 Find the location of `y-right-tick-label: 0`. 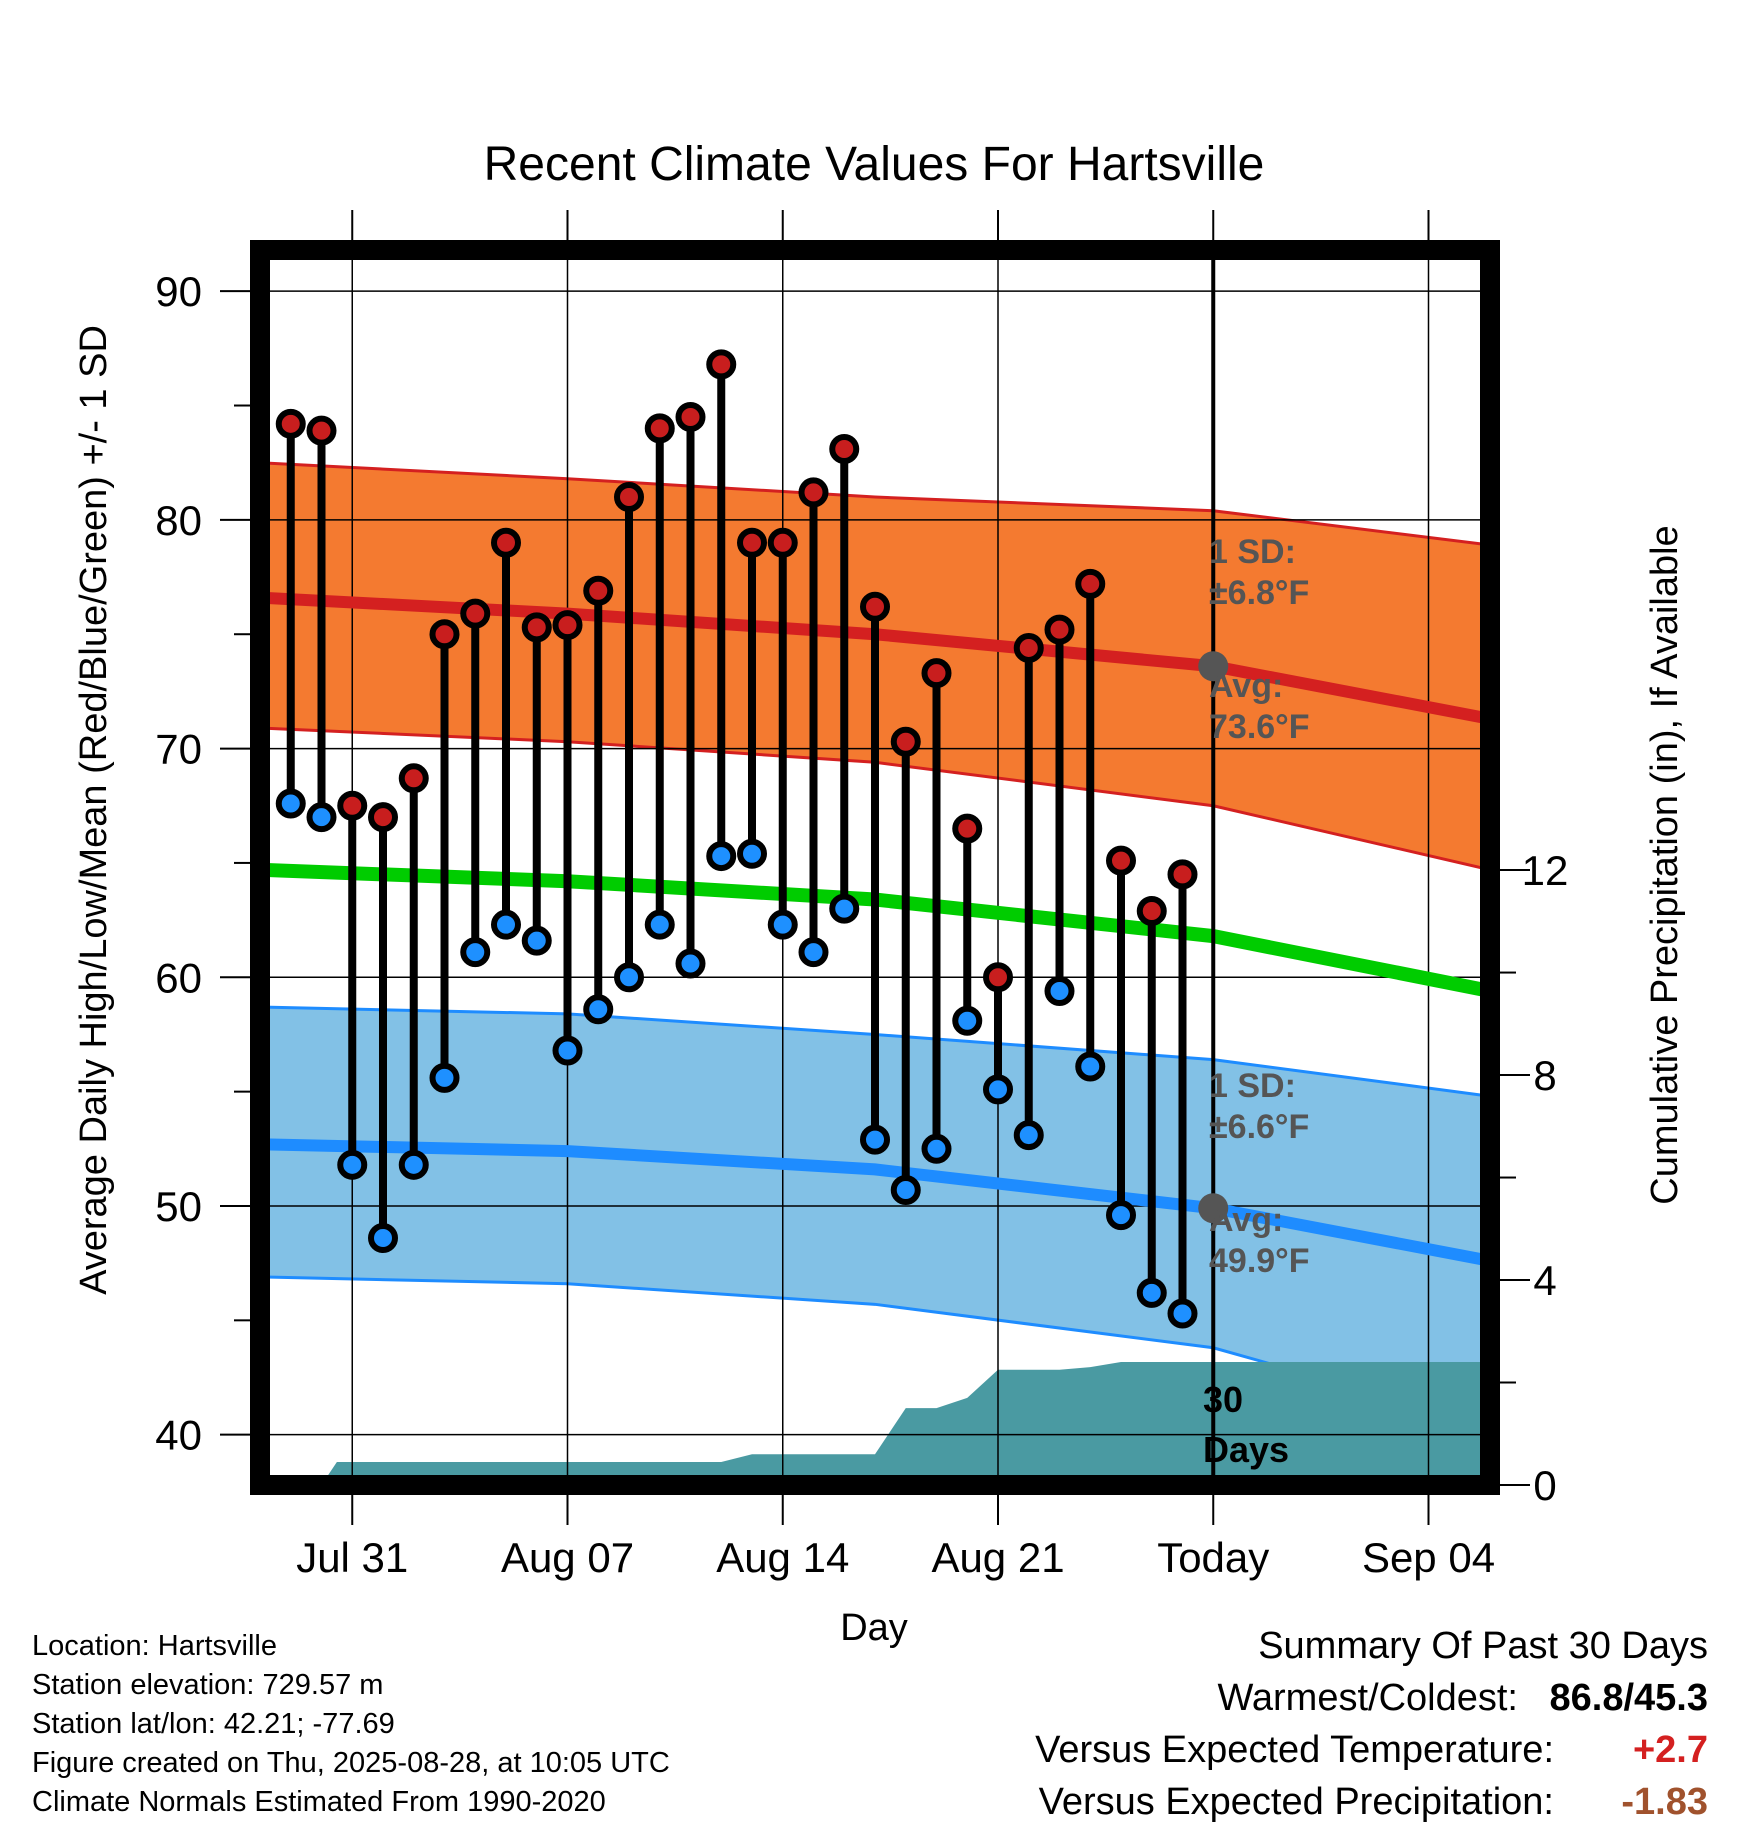

y-right-tick-label: 0 is located at coordinates (1544, 1485).